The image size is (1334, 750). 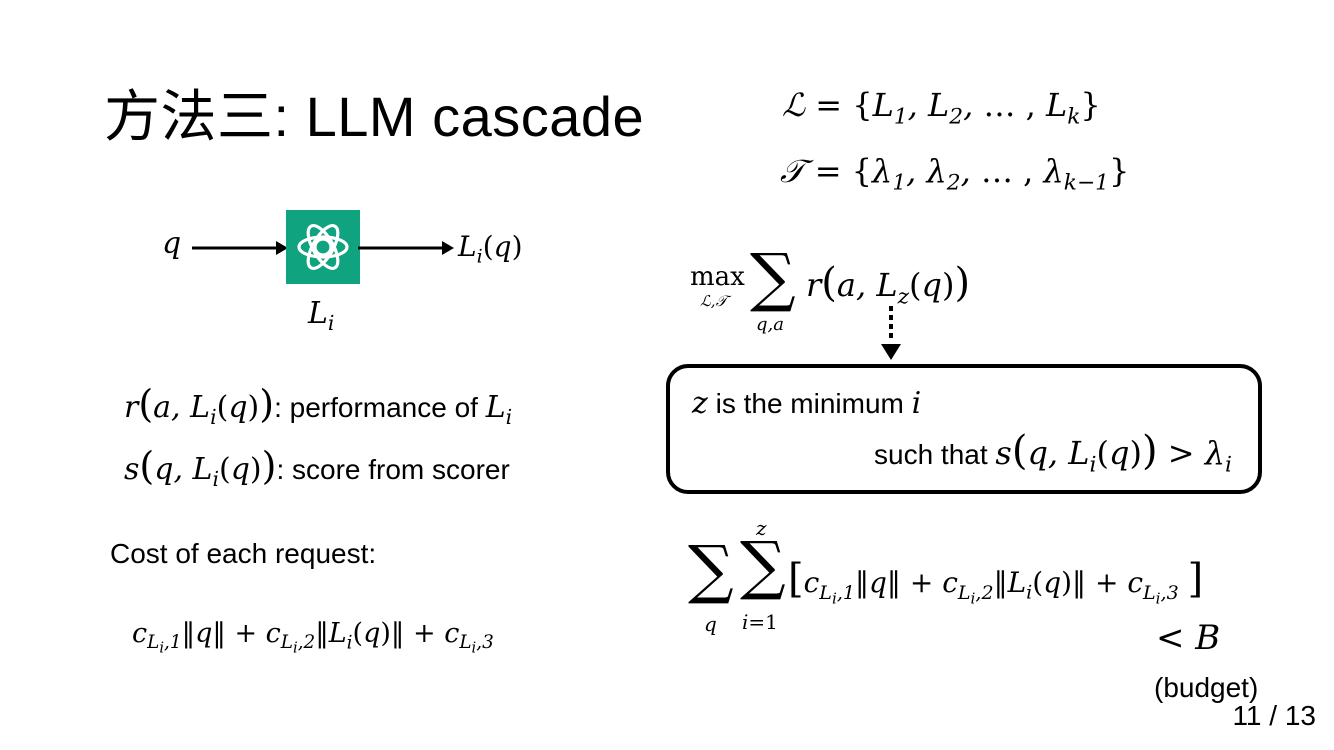 What do you see at coordinates (313, 637) in the screenshot?
I see `cost-formula: cLi,1‖q‖ + cLi,2‖Li(q)‖ + cLi,3` at bounding box center [313, 637].